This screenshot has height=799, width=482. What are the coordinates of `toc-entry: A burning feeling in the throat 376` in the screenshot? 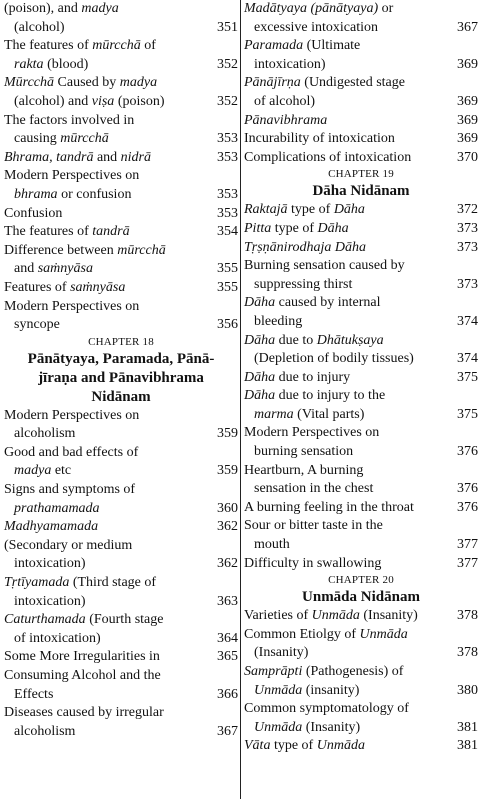 It's located at (361, 508).